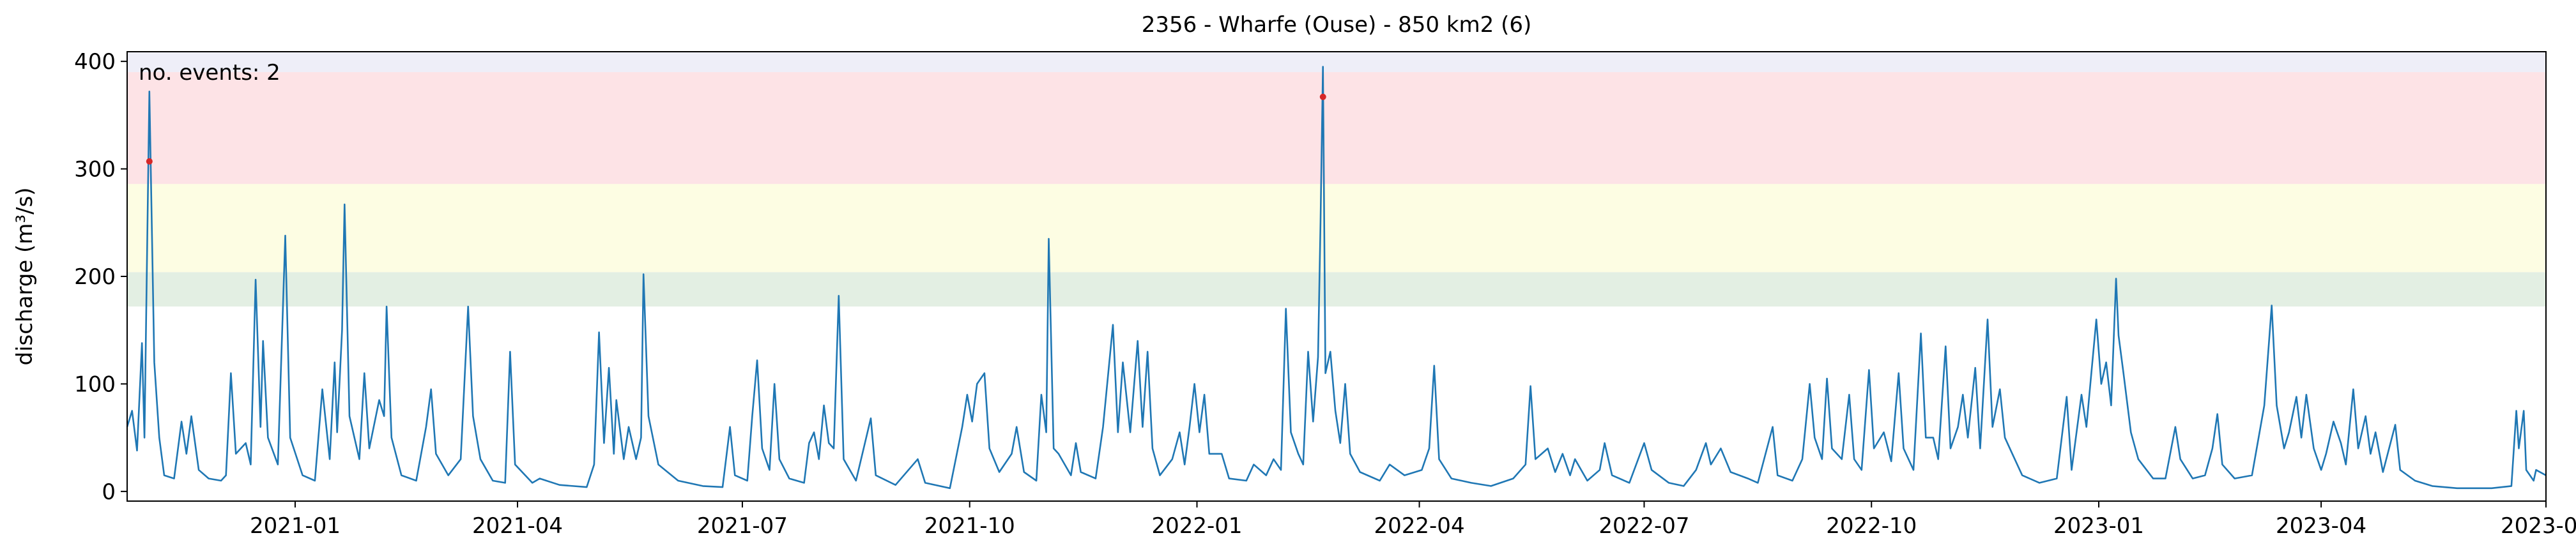 The height and width of the screenshot is (556, 2576). What do you see at coordinates (95, 277) in the screenshot?
I see `y-tick-label: 200` at bounding box center [95, 277].